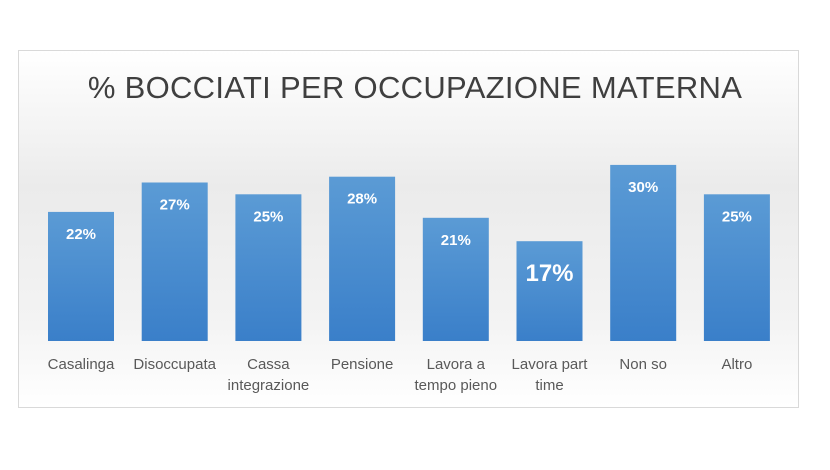  I want to click on category-label-5-line-0: Lavora part, so click(550, 364).